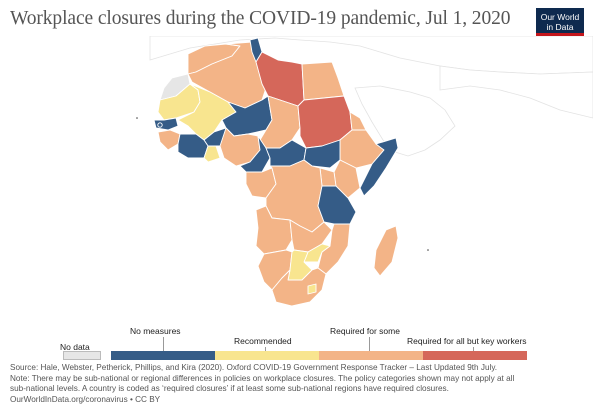 This screenshot has width=593, height=418. I want to click on region-egypt, so click(323, 81).